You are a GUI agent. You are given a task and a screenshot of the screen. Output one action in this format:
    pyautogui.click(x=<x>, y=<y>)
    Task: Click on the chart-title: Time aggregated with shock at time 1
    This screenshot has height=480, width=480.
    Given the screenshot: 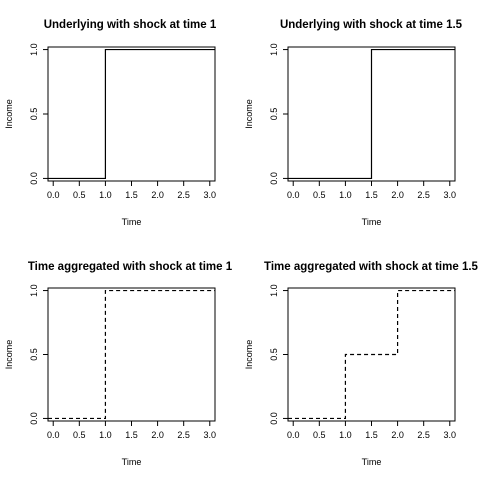 What is the action you would take?
    pyautogui.click(x=130, y=267)
    